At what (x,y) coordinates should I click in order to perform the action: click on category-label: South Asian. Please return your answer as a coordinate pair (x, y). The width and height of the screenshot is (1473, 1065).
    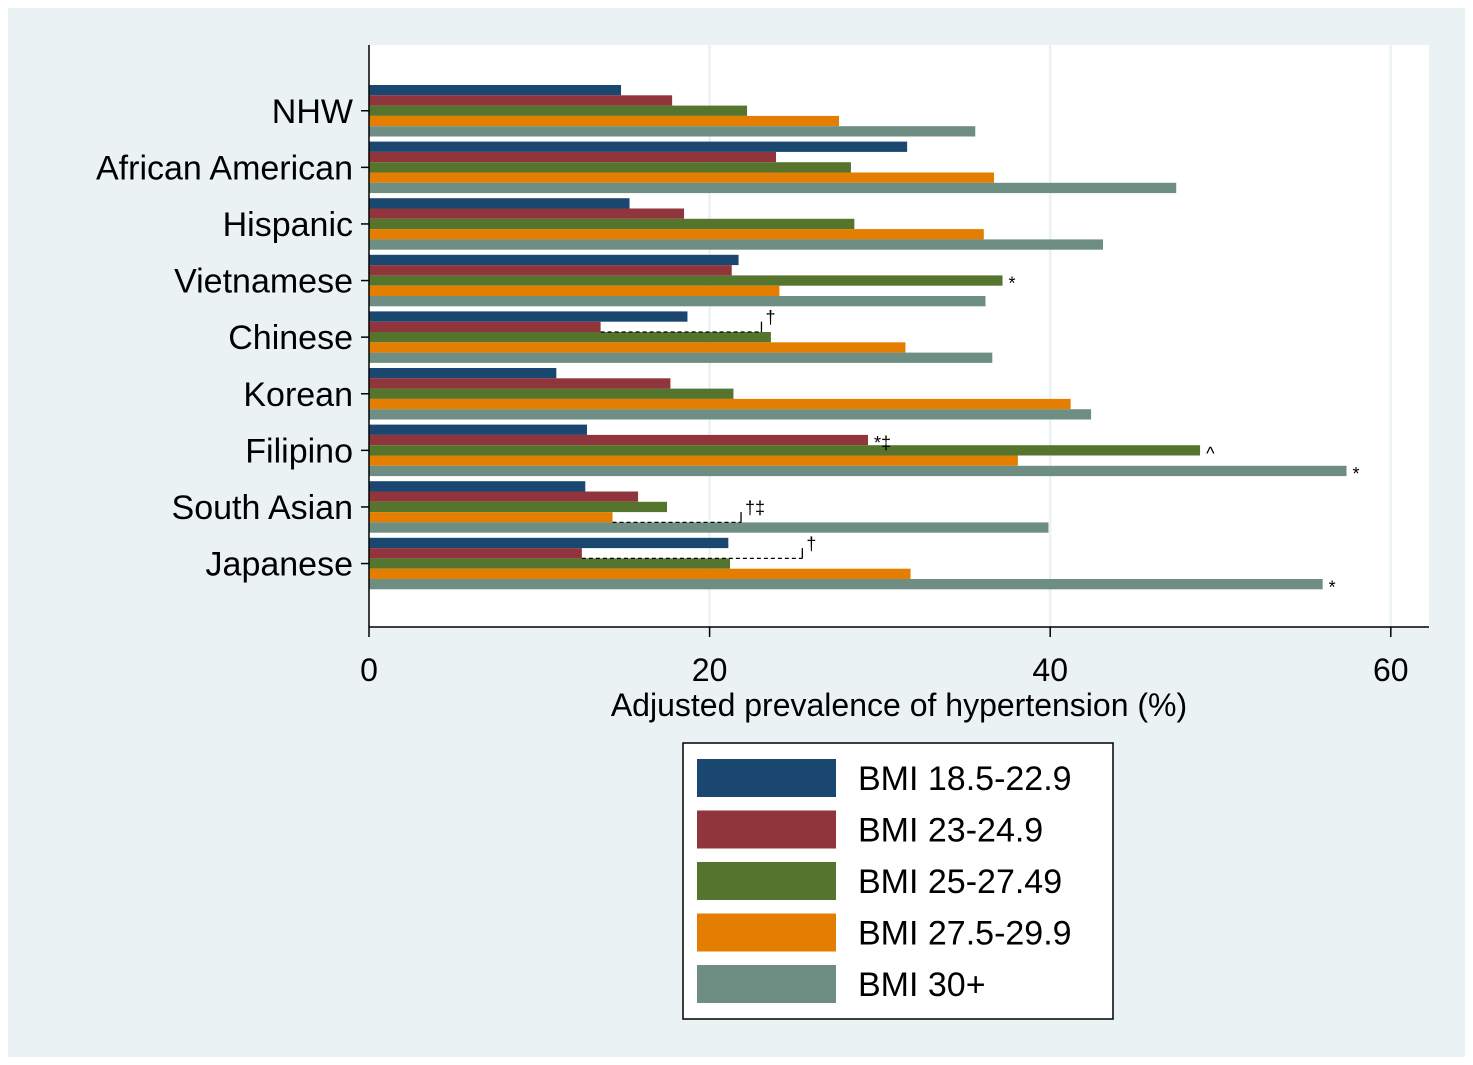
    Looking at the image, I should click on (262, 508).